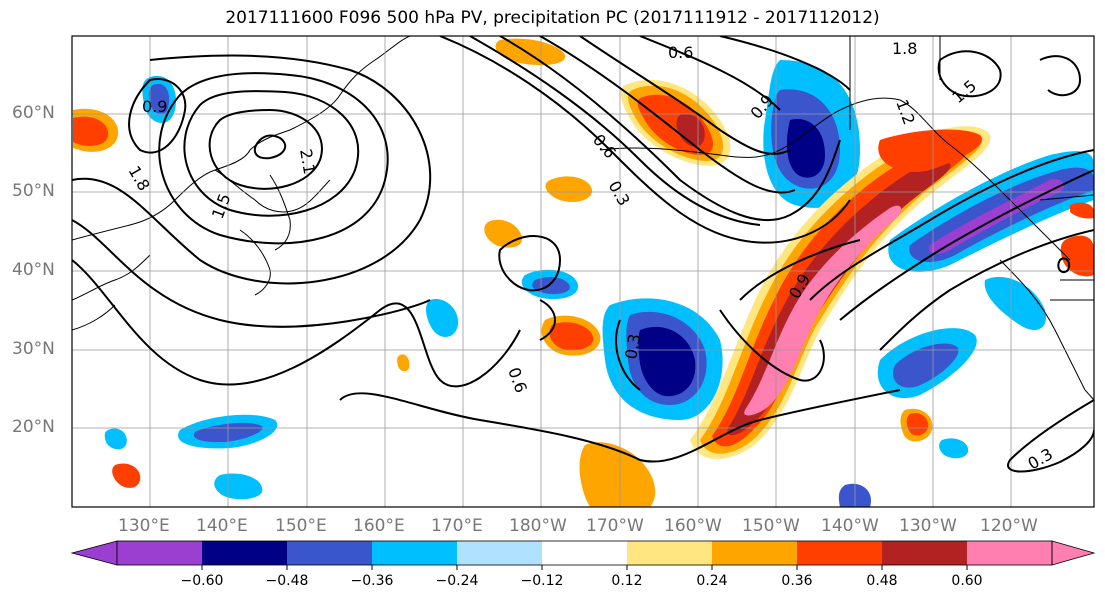 The height and width of the screenshot is (601, 1105). Describe the element at coordinates (94, 553) in the screenshot. I see `colorbar-extend-low` at that location.